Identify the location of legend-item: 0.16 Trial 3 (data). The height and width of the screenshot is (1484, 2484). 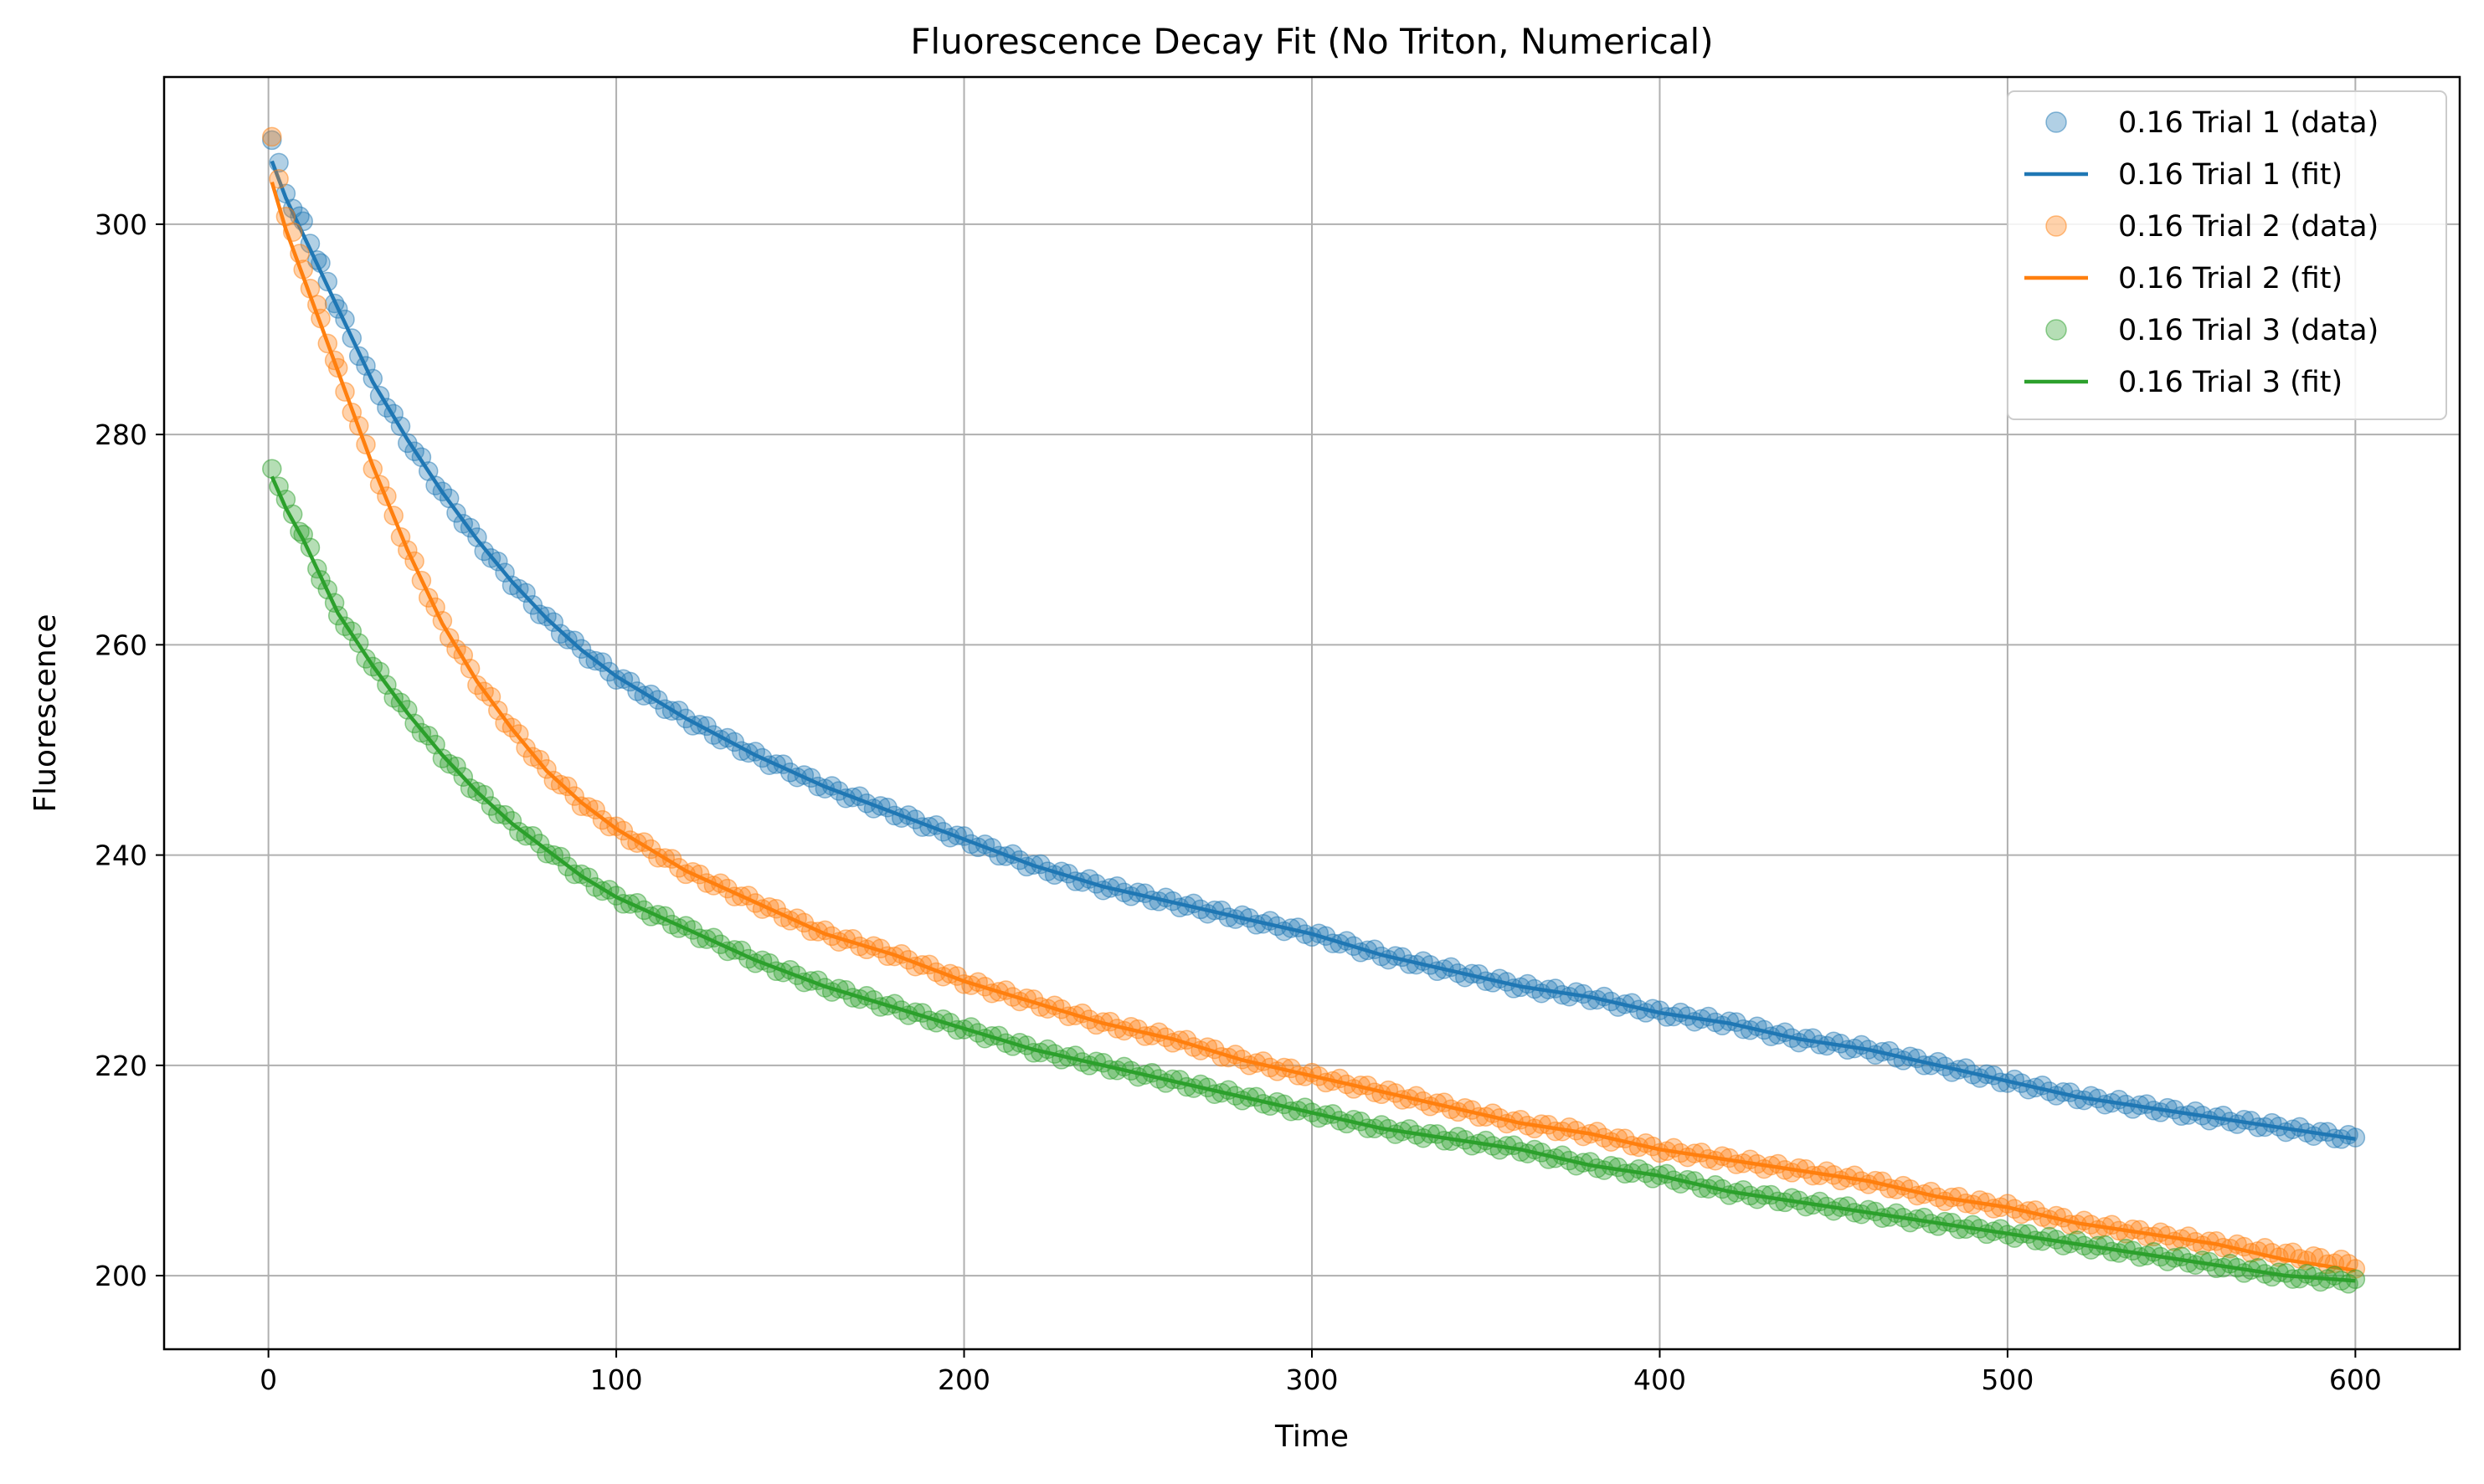
(2212, 331).